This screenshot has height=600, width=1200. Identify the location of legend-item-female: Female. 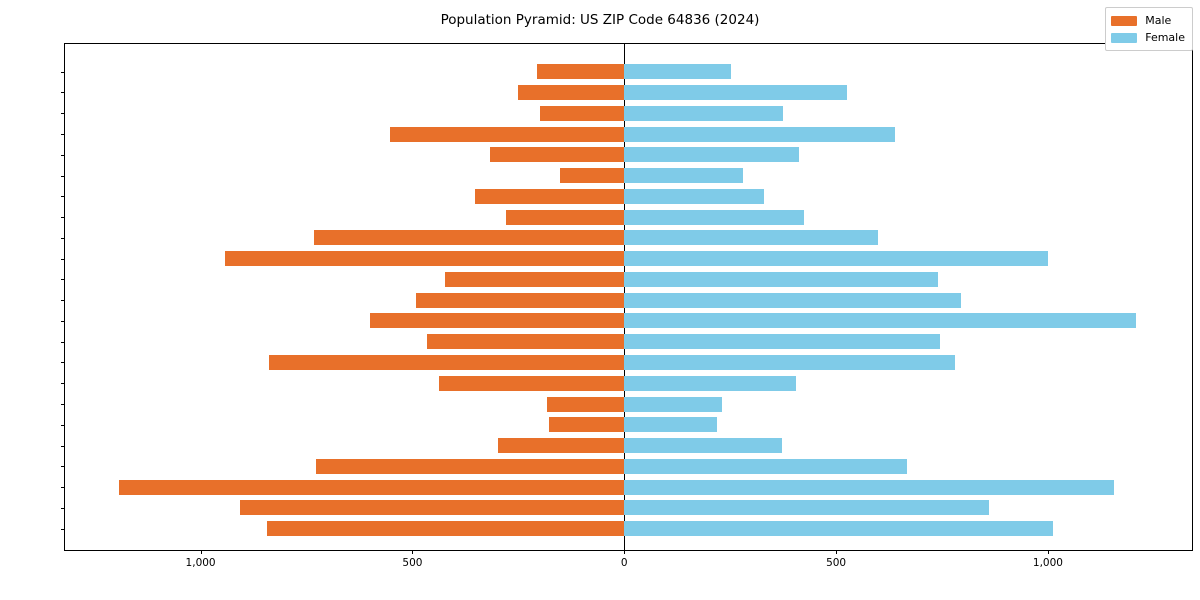
(1148, 37).